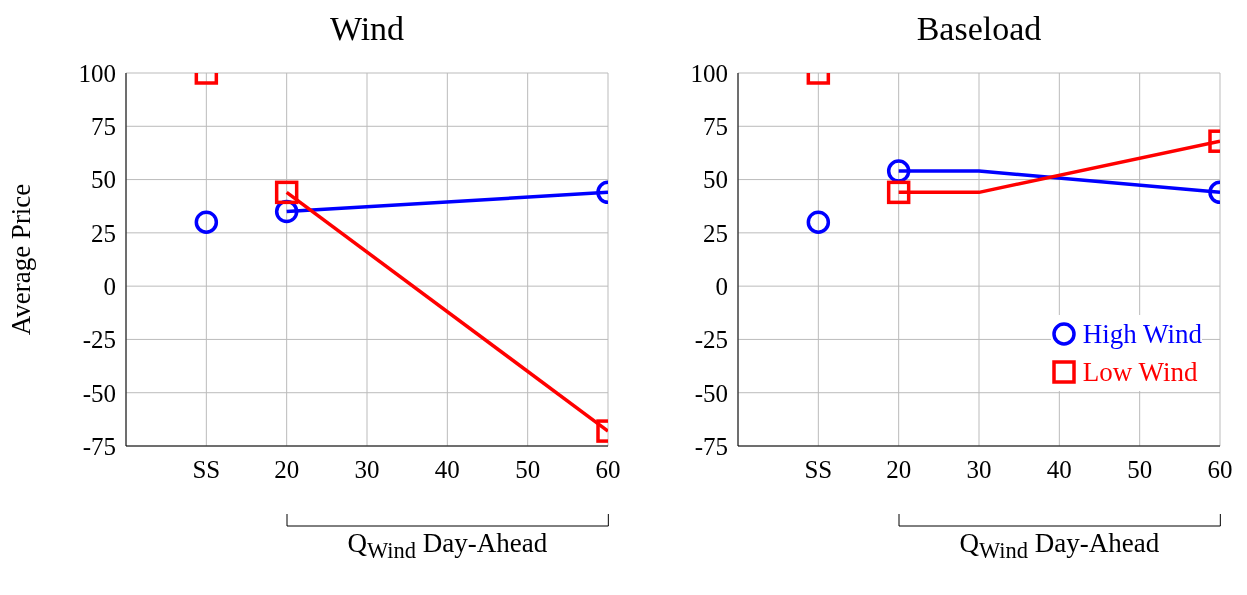 This screenshot has width=1247, height=595. What do you see at coordinates (1141, 334) in the screenshot?
I see `legend-label: High Wind` at bounding box center [1141, 334].